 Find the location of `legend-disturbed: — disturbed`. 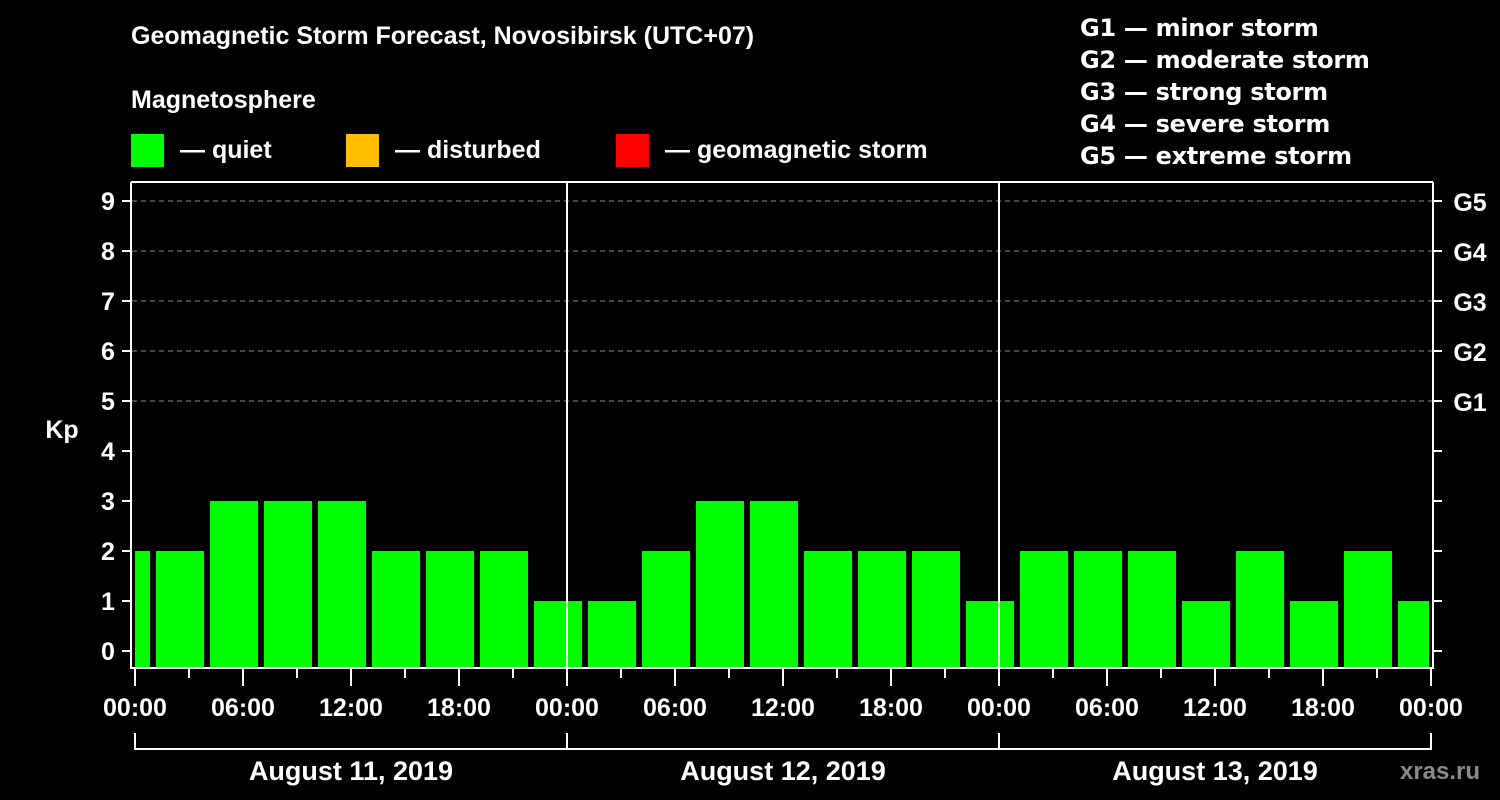

legend-disturbed: — disturbed is located at coordinates (443, 150).